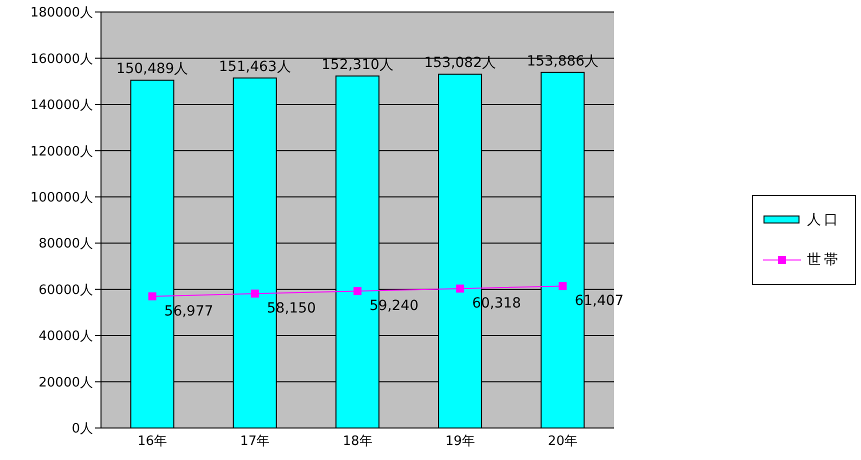 Image resolution: width=861 pixels, height=460 pixels. Describe the element at coordinates (65, 336) in the screenshot. I see `y-tick-label: 40000人` at that location.